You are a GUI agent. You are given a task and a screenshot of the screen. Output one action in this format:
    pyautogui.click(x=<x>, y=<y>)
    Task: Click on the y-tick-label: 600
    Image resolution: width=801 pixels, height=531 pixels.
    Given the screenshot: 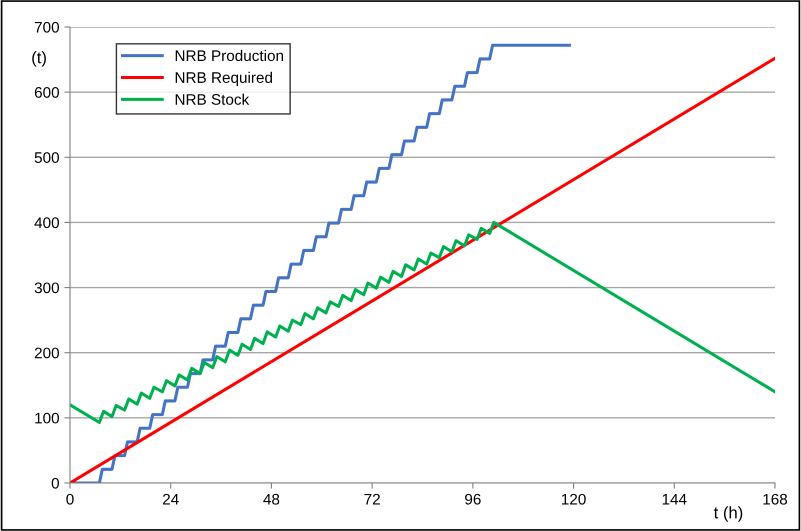 What is the action you would take?
    pyautogui.click(x=46, y=92)
    